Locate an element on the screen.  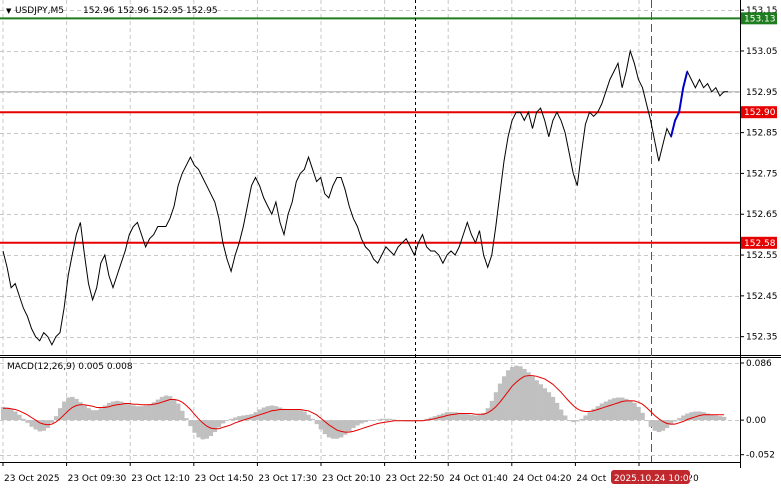
macd-tick-label: 0.00 is located at coordinates (756, 421).